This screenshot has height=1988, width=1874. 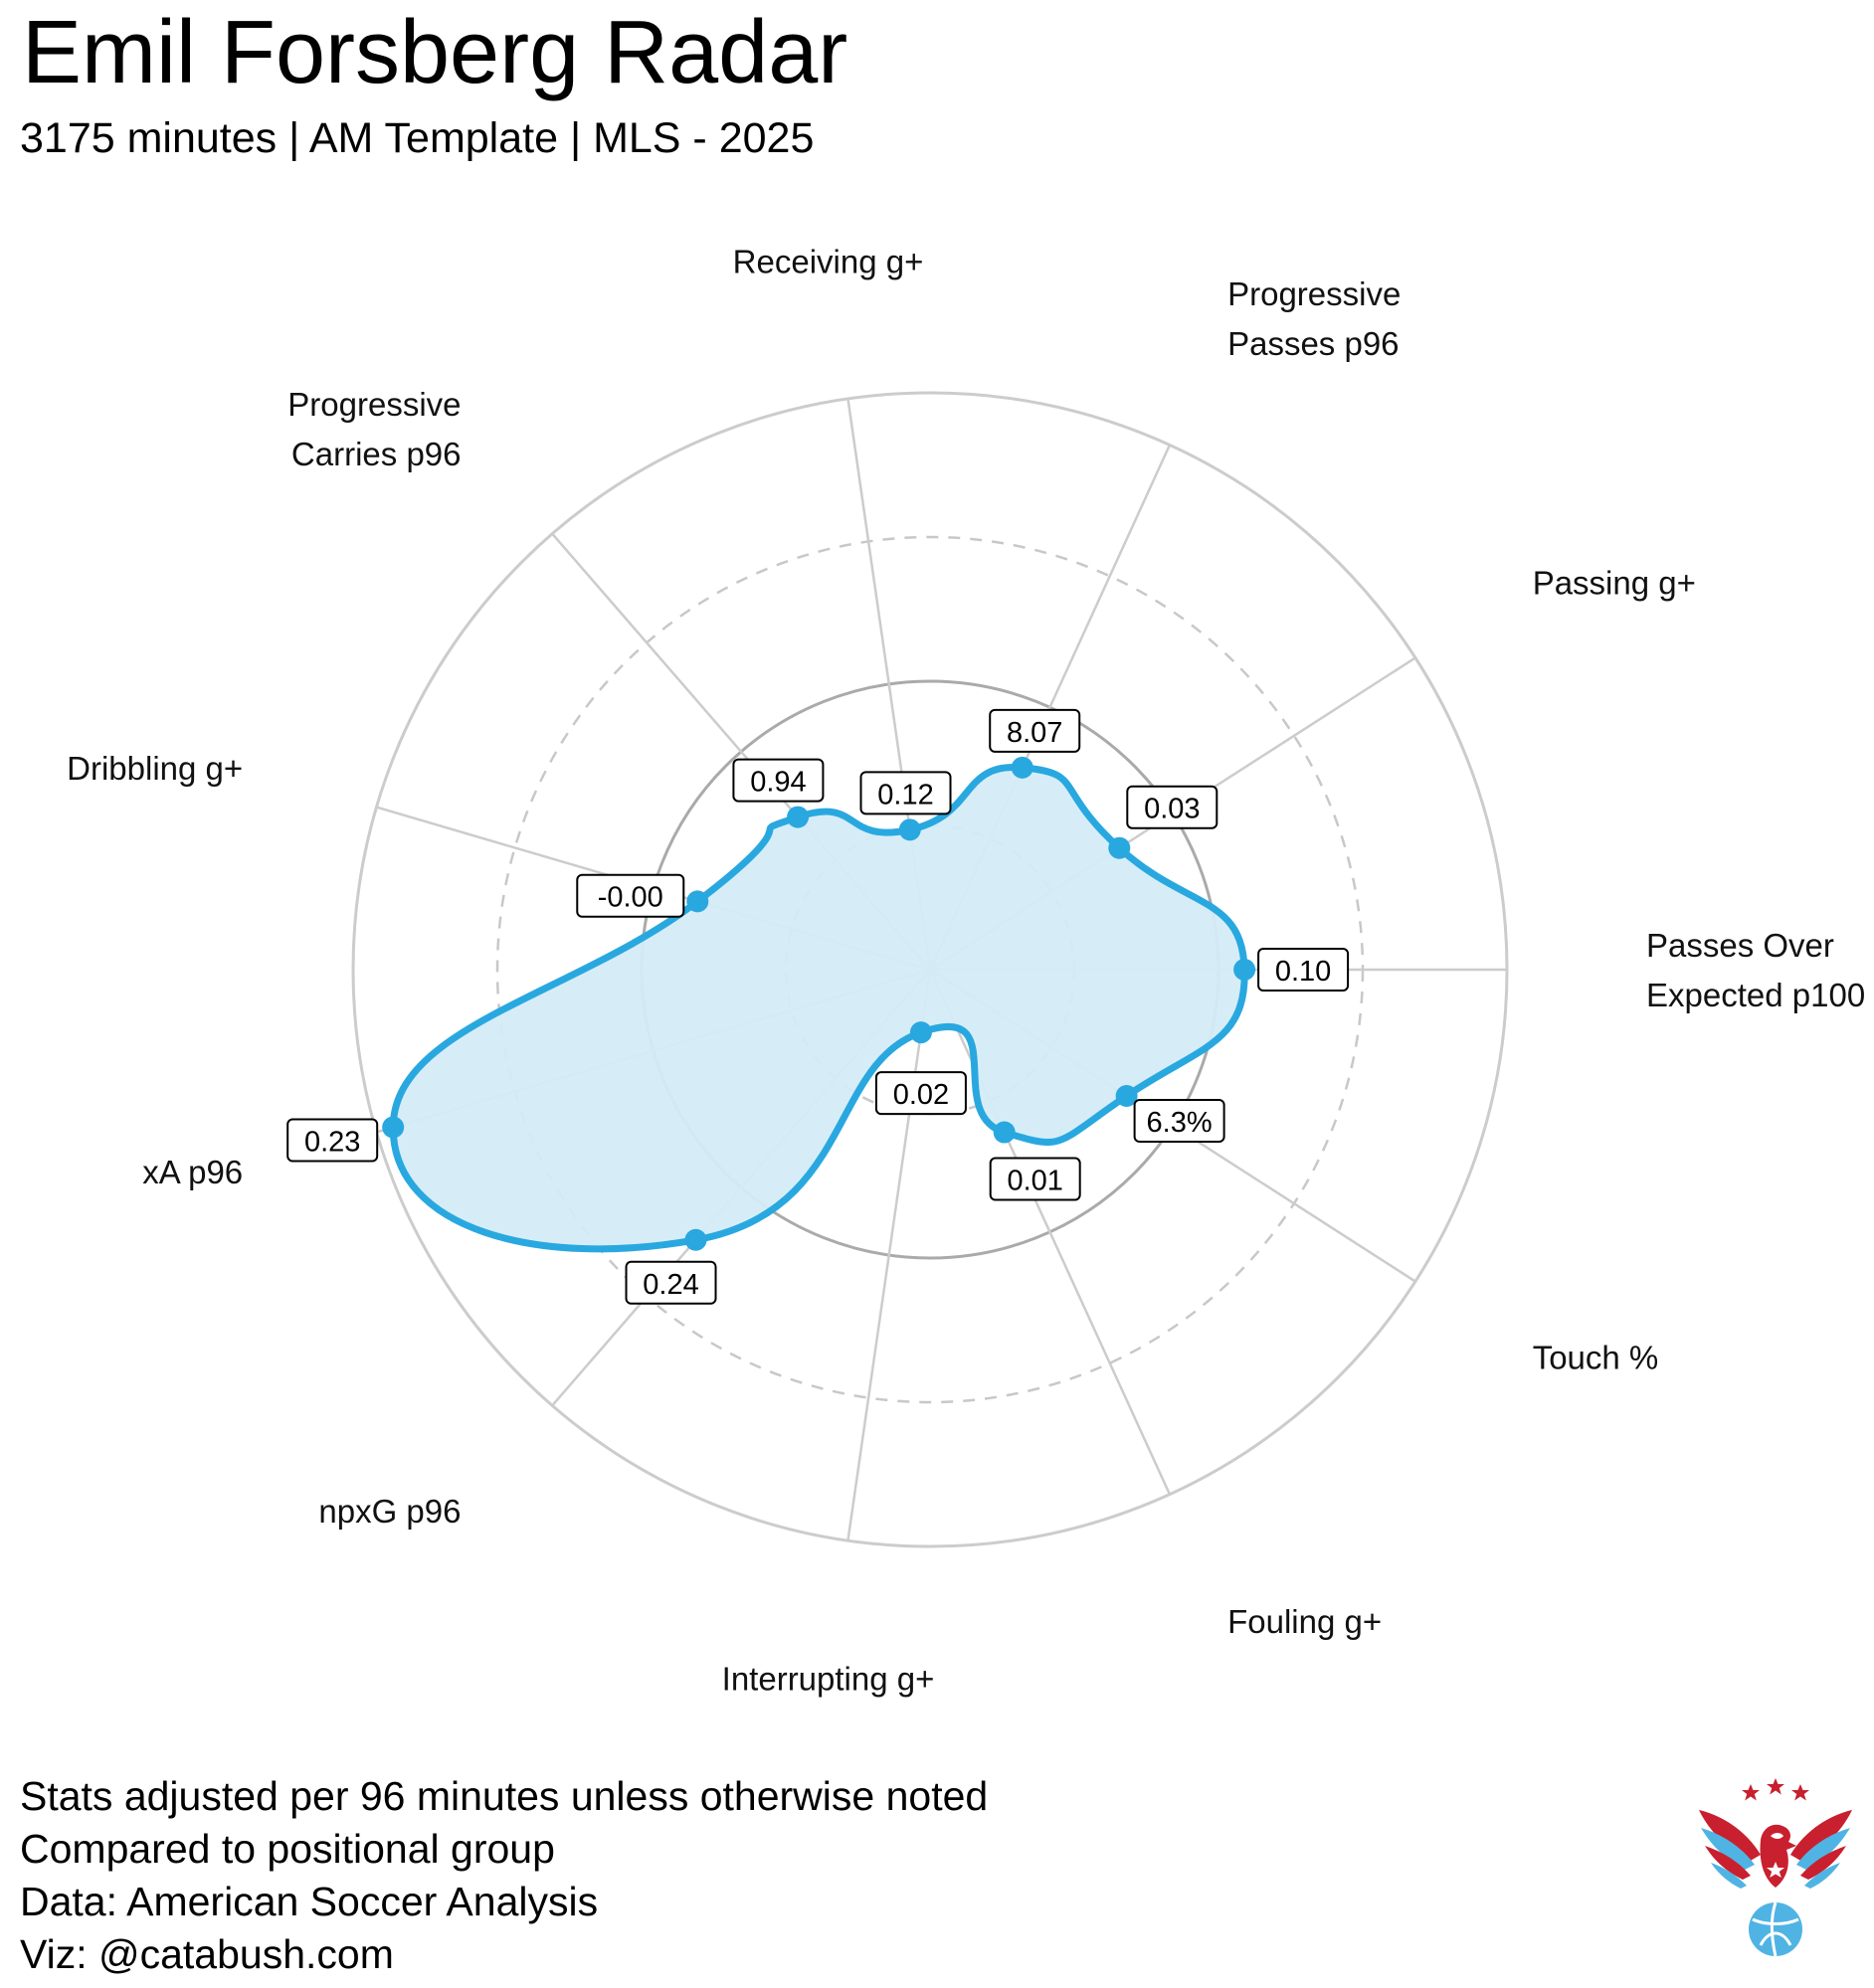 I want to click on value-label: 0.10, so click(x=1303, y=972).